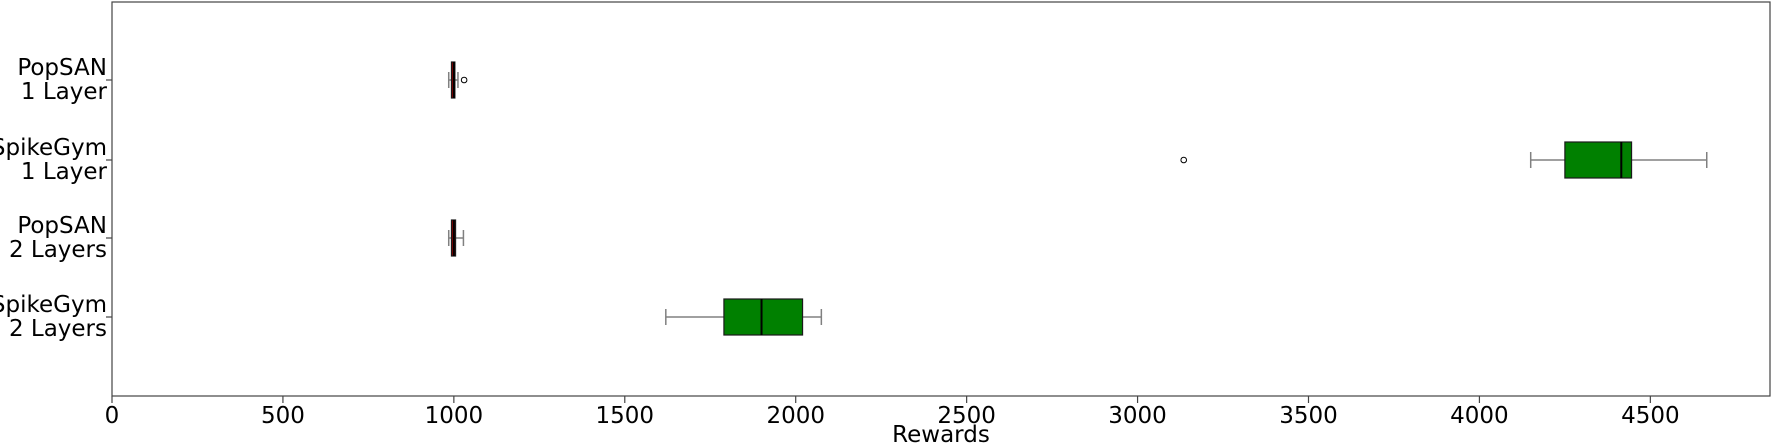  What do you see at coordinates (763, 317) in the screenshot?
I see `box-iqr` at bounding box center [763, 317].